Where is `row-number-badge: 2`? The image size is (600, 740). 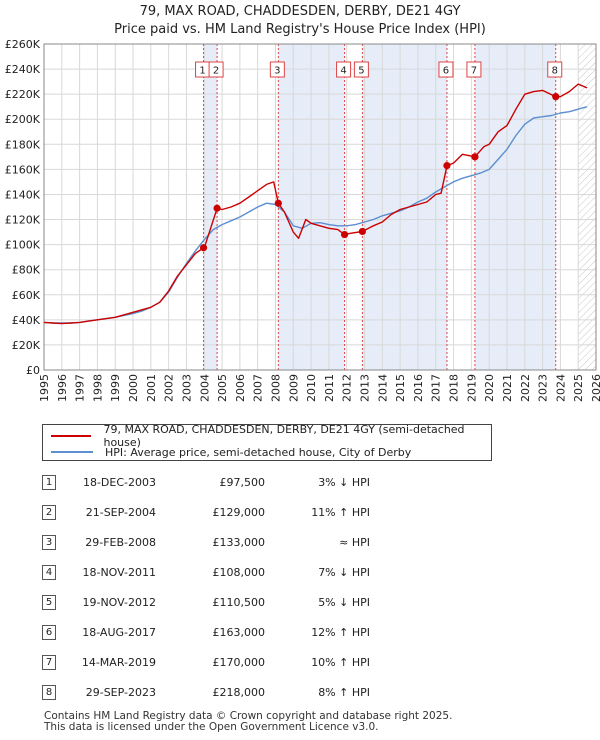 row-number-badge: 2 is located at coordinates (49, 512).